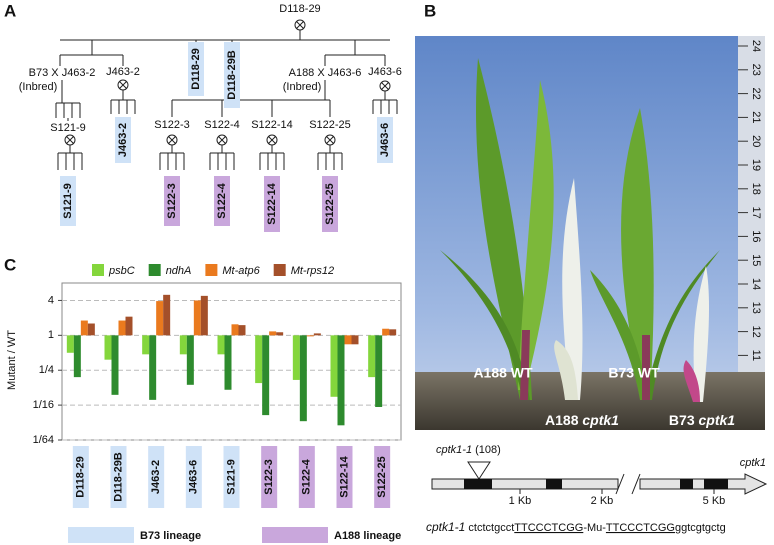 The image size is (774, 545). I want to click on node-label: S122-25, so click(330, 125).